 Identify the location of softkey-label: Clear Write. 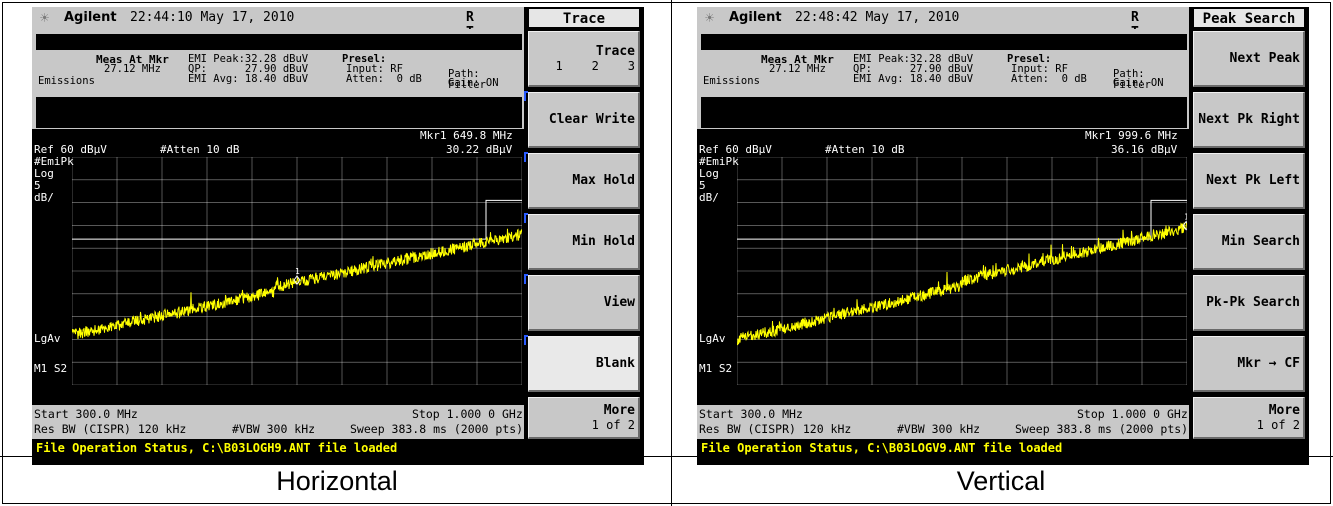
(591, 119).